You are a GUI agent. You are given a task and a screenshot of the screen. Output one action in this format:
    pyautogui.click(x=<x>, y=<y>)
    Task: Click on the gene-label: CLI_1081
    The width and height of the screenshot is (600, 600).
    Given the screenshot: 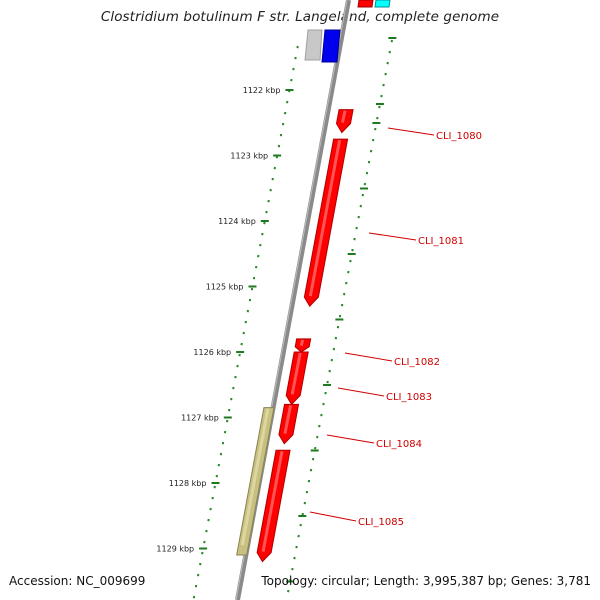 What is the action you would take?
    pyautogui.click(x=441, y=241)
    